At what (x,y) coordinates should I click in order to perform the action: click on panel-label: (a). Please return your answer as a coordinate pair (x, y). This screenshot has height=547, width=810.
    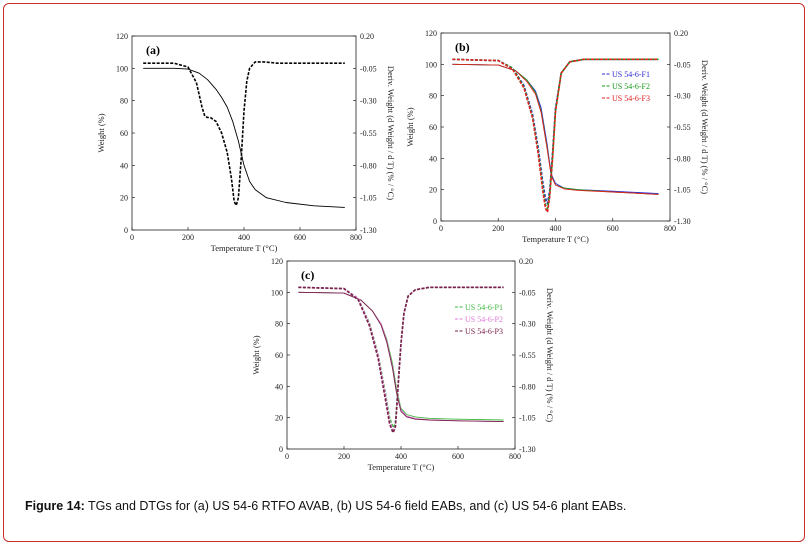
    Looking at the image, I should click on (153, 50).